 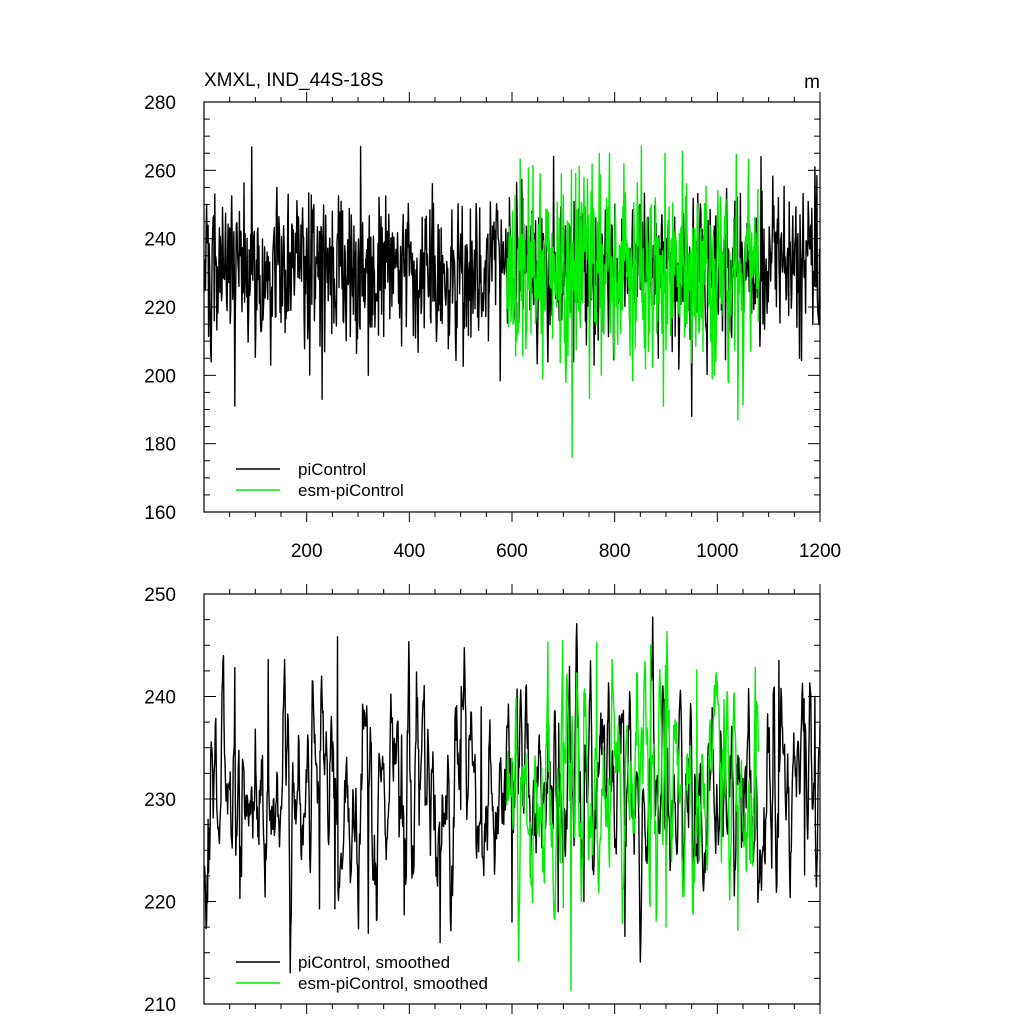 What do you see at coordinates (393, 983) in the screenshot?
I see `legend-label: esm-piControl, smoothed` at bounding box center [393, 983].